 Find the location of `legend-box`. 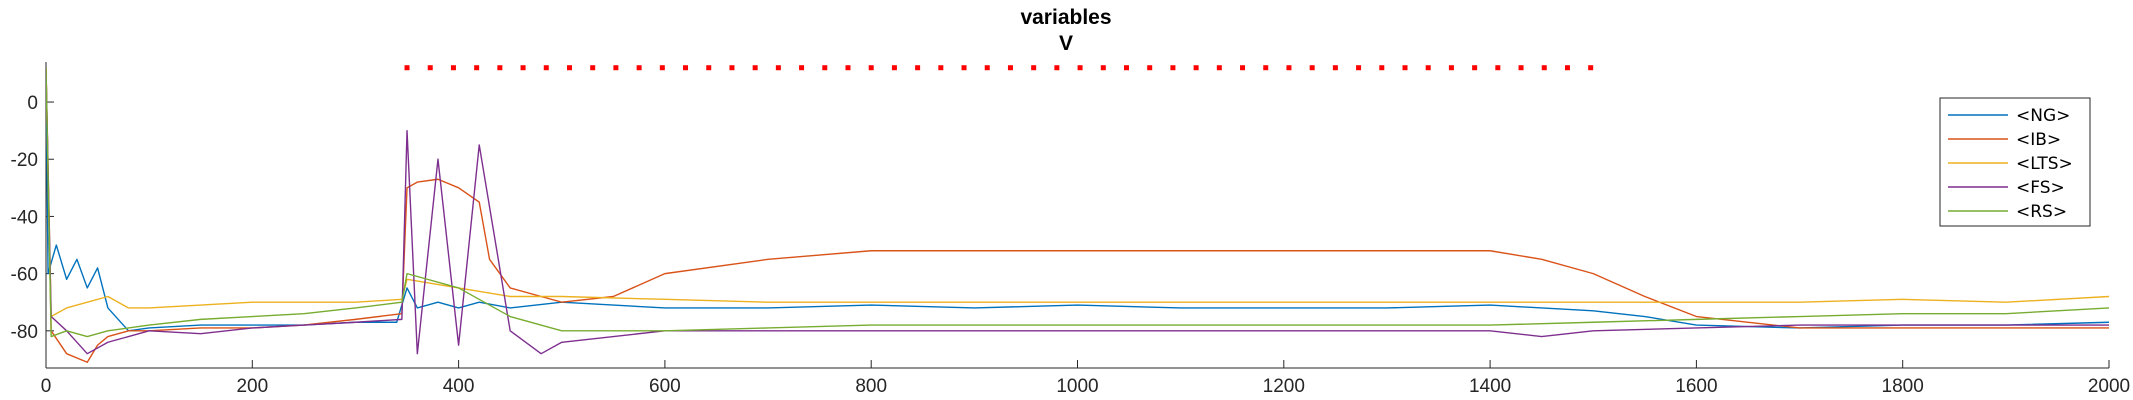

legend-box is located at coordinates (2015, 162).